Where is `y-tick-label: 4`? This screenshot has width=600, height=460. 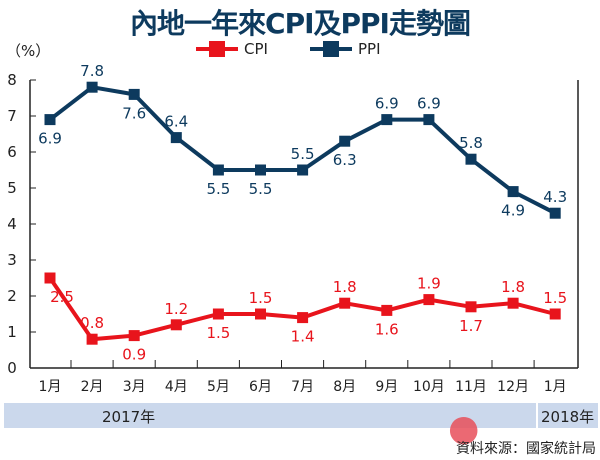
y-tick-label: 4 is located at coordinates (12, 224).